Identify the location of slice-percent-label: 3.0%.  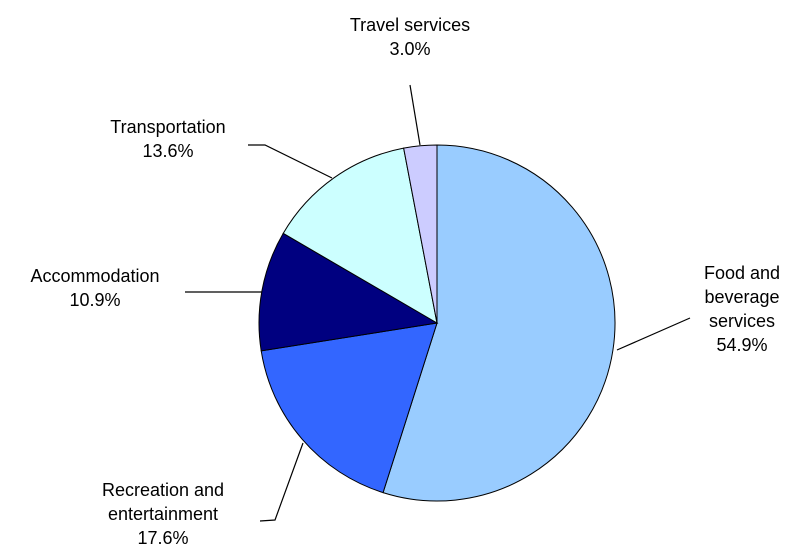
(409, 49).